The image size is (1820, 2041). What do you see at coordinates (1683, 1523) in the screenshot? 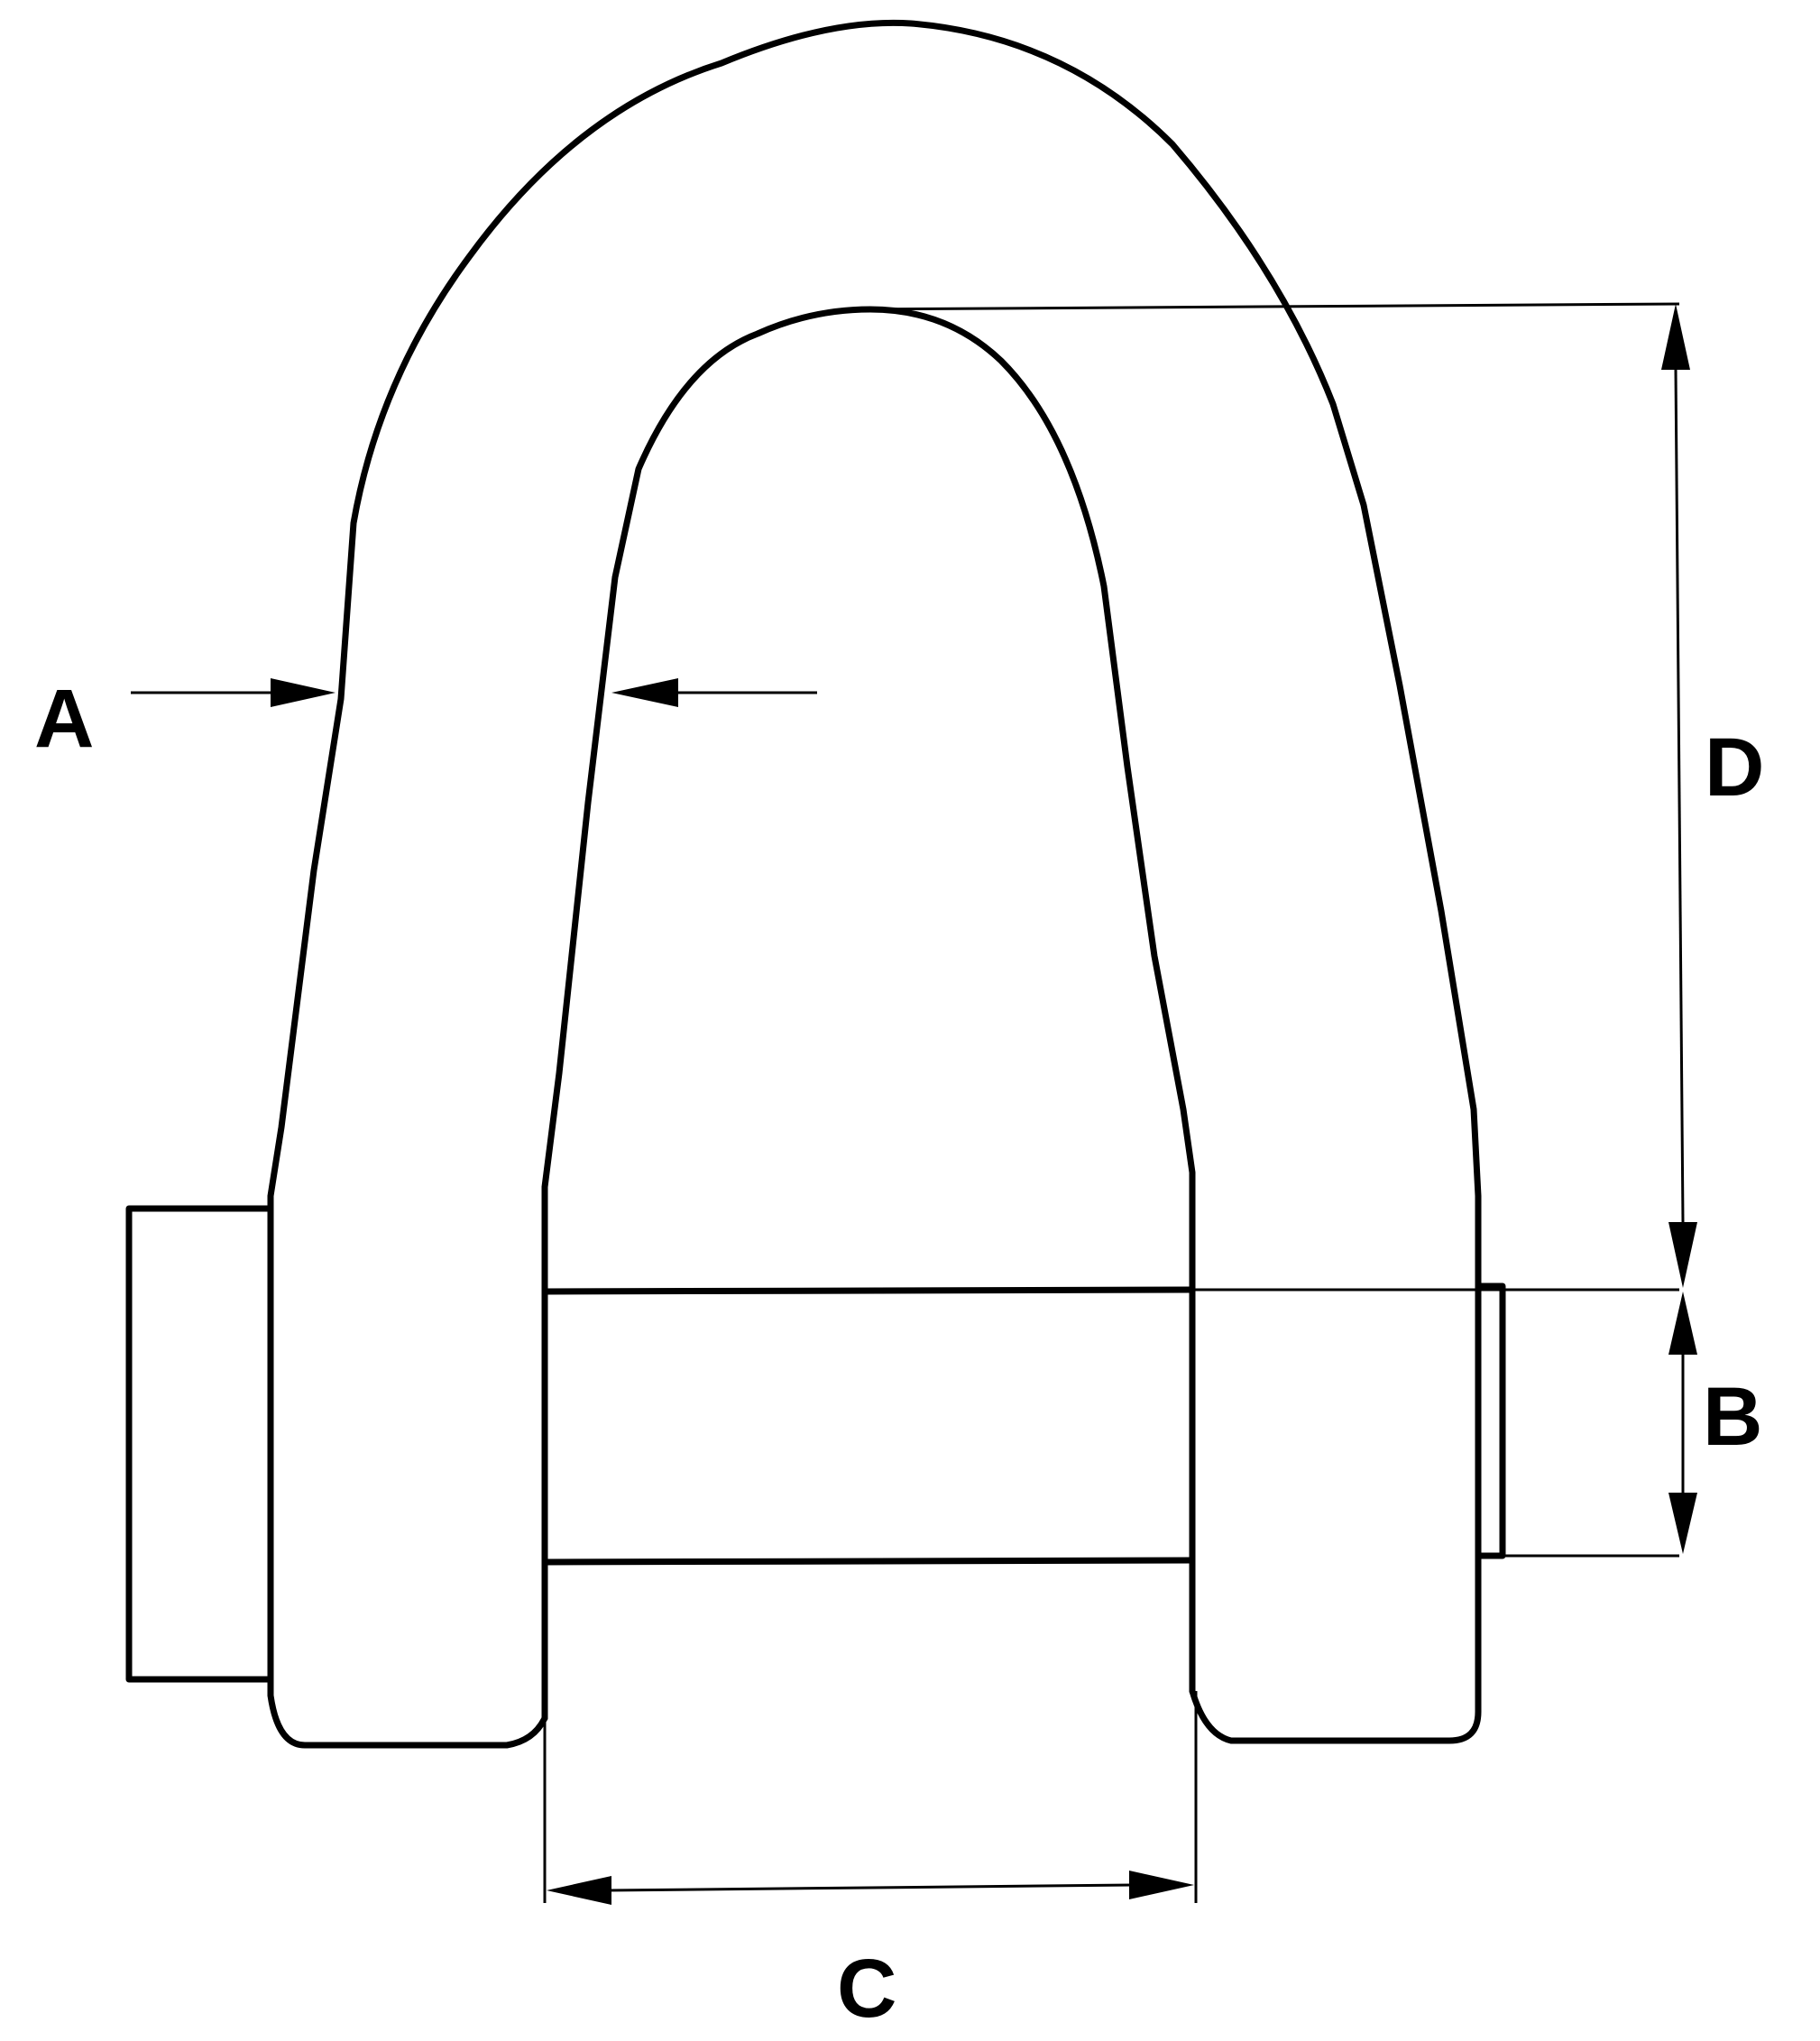
I see `dimension-b-bottom-arrow` at bounding box center [1683, 1523].